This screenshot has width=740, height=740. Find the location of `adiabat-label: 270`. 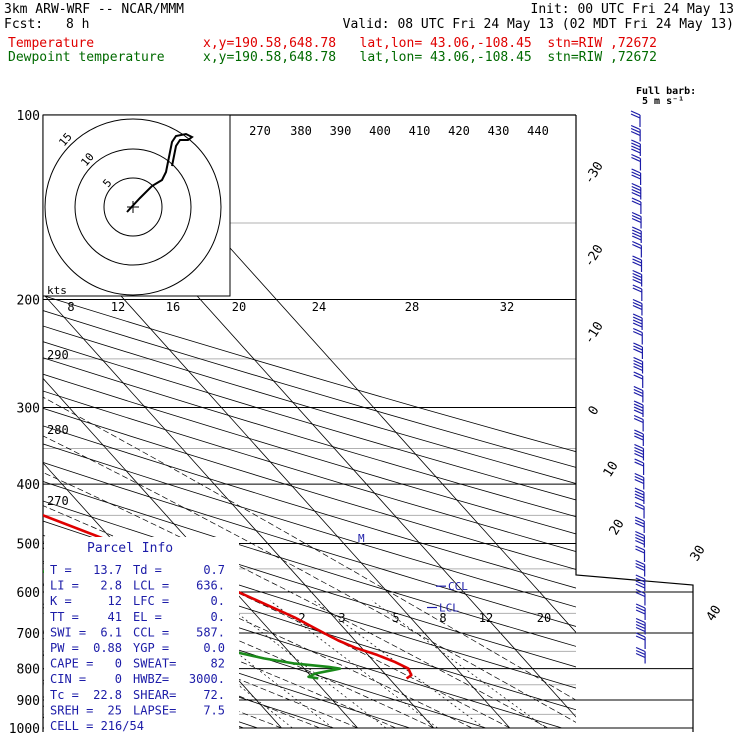

adiabat-label: 270 is located at coordinates (58, 501).